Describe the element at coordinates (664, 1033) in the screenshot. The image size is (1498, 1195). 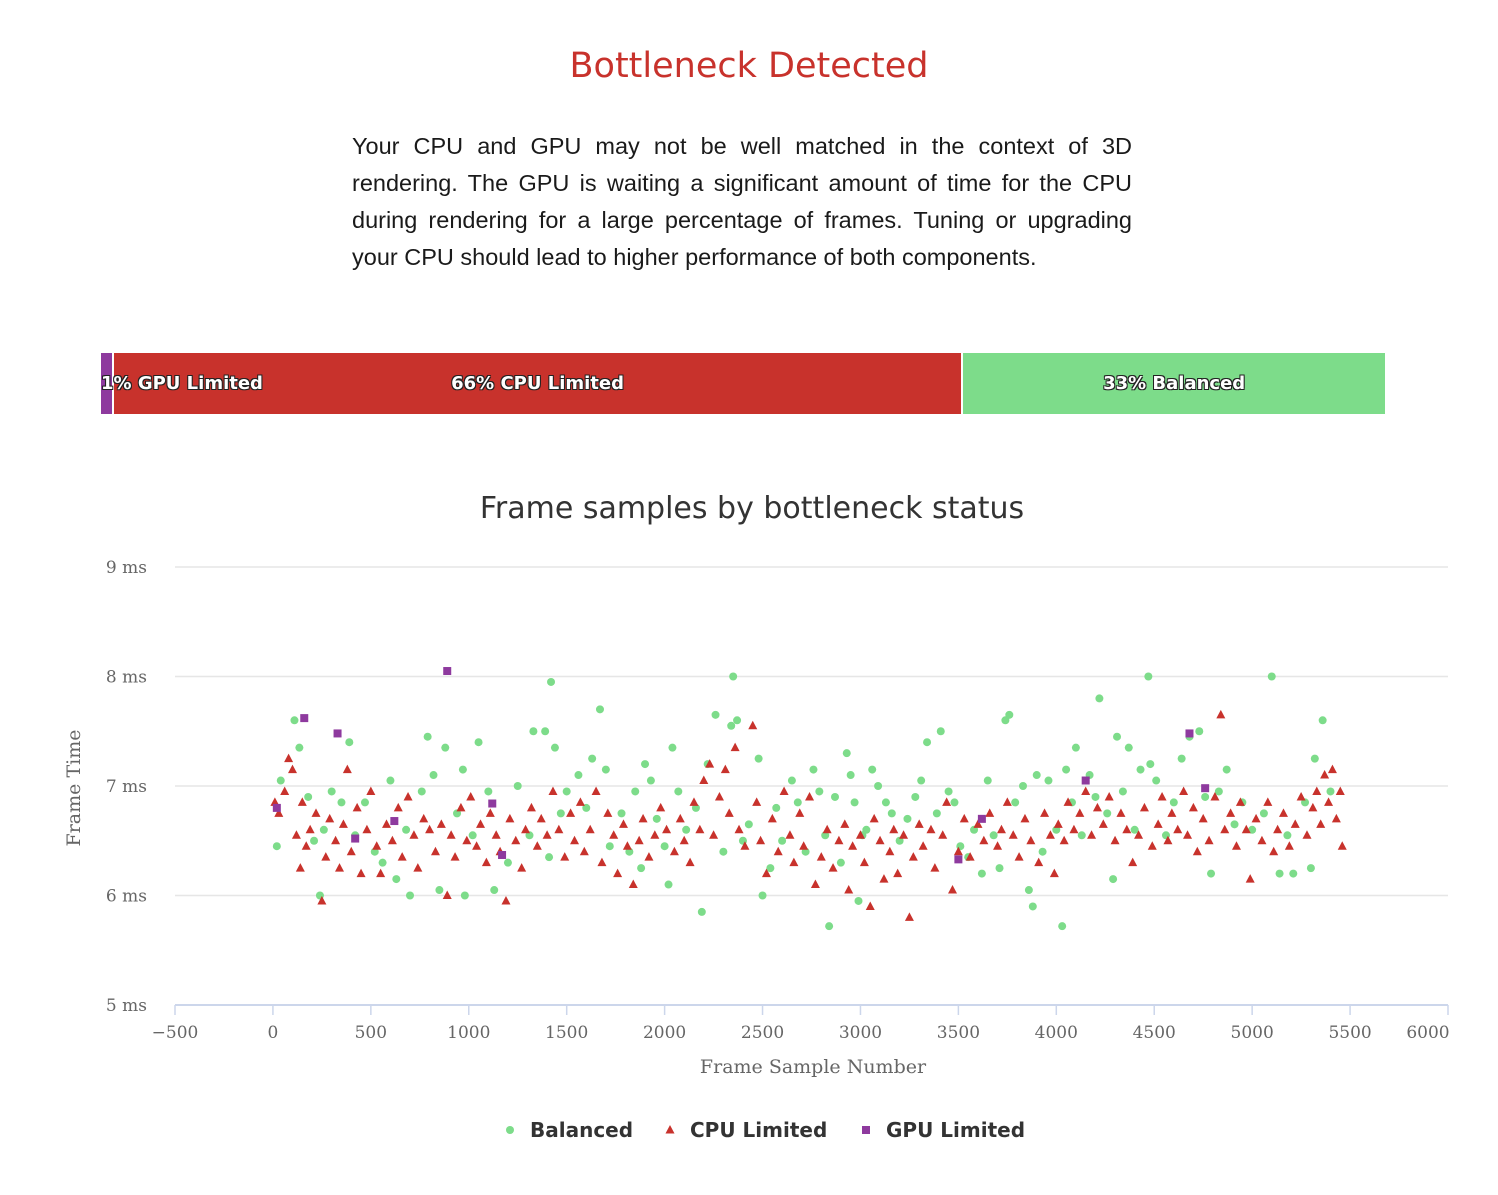
I see `x-tick-label: 2000` at that location.